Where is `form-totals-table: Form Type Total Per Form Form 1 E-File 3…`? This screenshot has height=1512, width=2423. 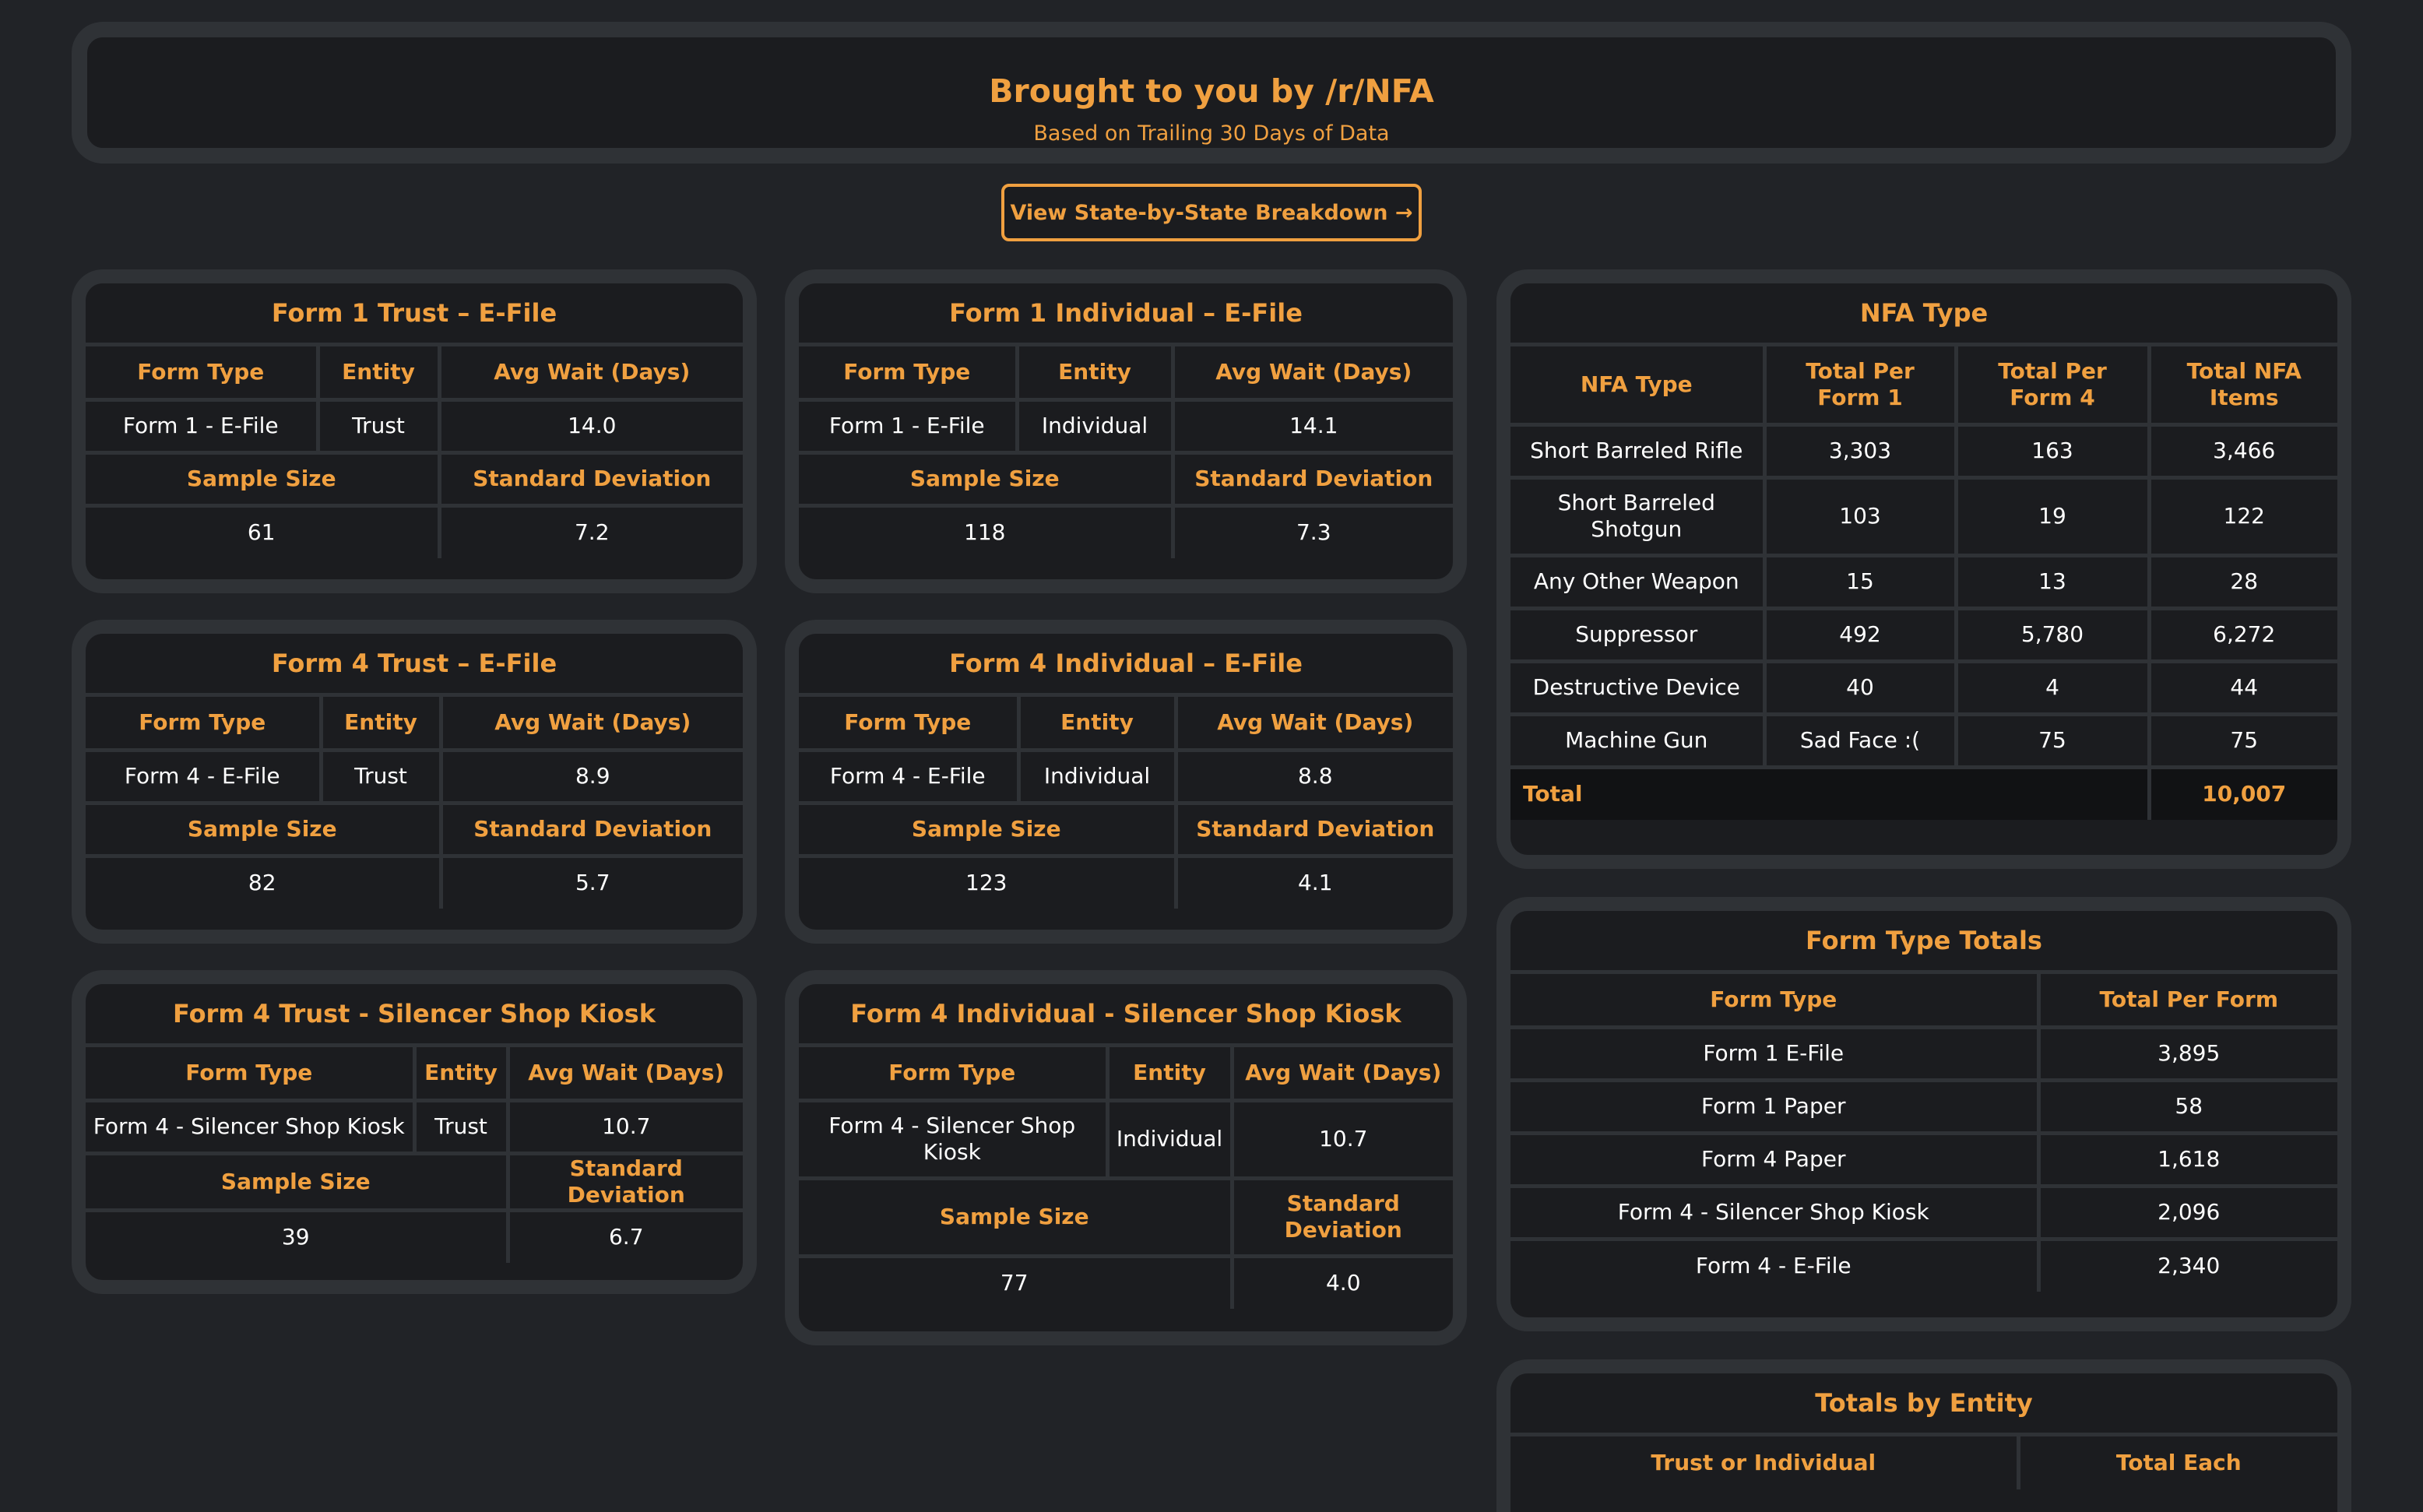 form-totals-table: Form Type Total Per Form Form 1 E-File 3… is located at coordinates (1923, 1133).